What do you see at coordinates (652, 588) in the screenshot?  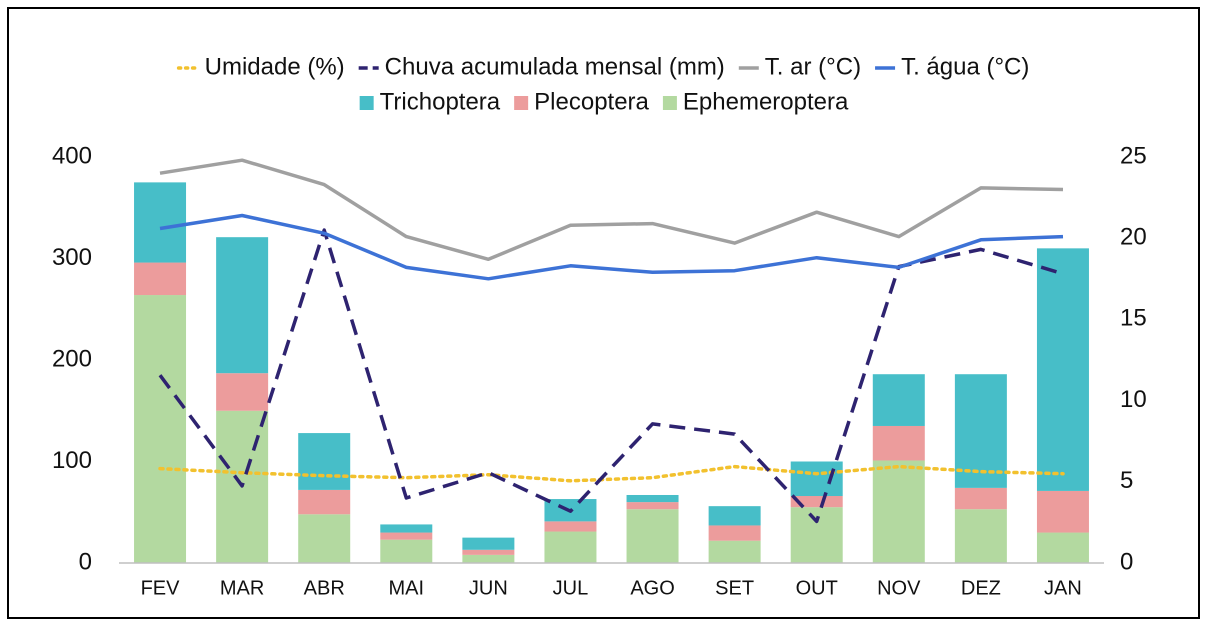 I see `x-tick-label: AGO` at bounding box center [652, 588].